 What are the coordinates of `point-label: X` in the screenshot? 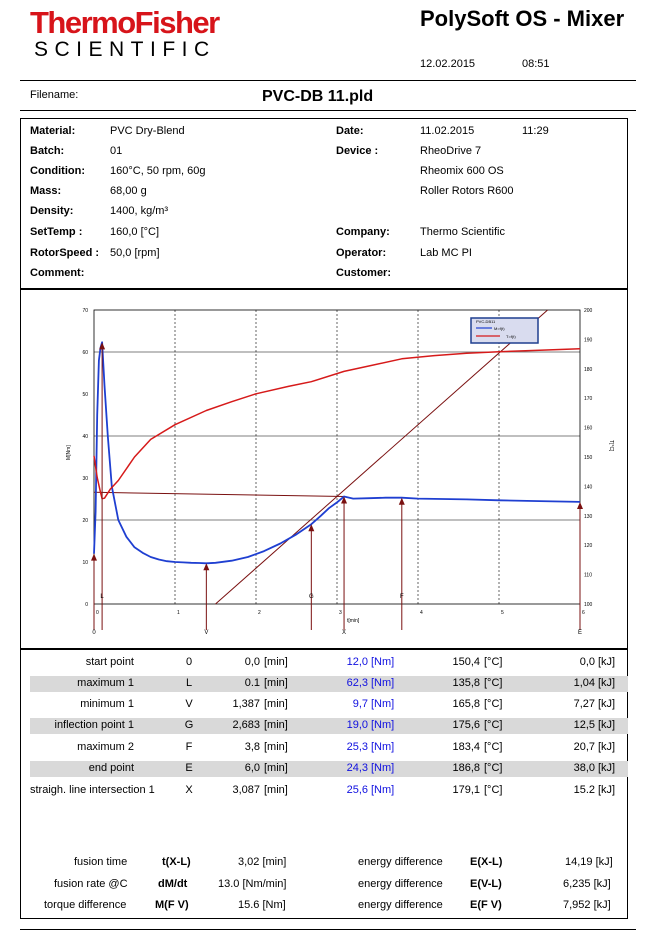 It's located at (344, 633).